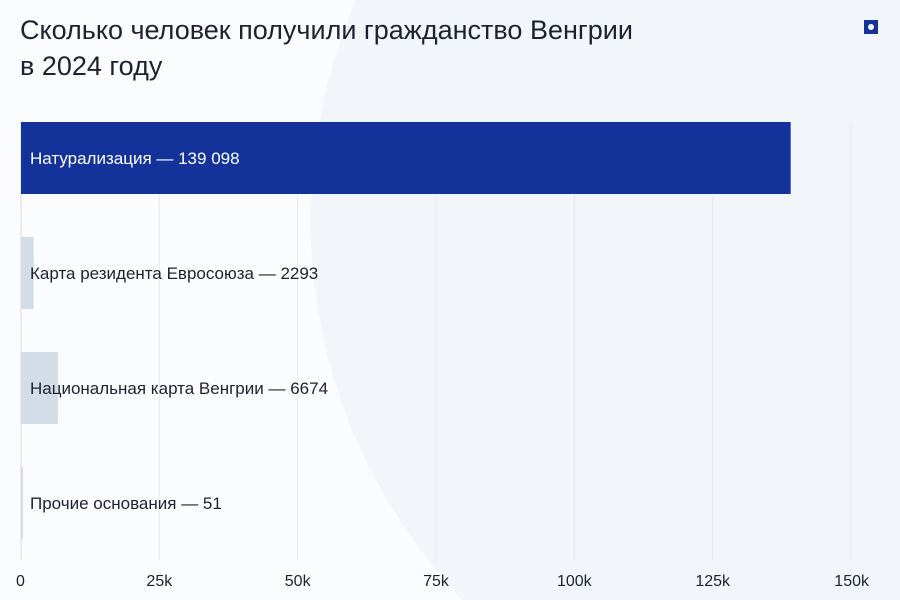  I want to click on bar-label: Прочие основания — 51, so click(126, 503).